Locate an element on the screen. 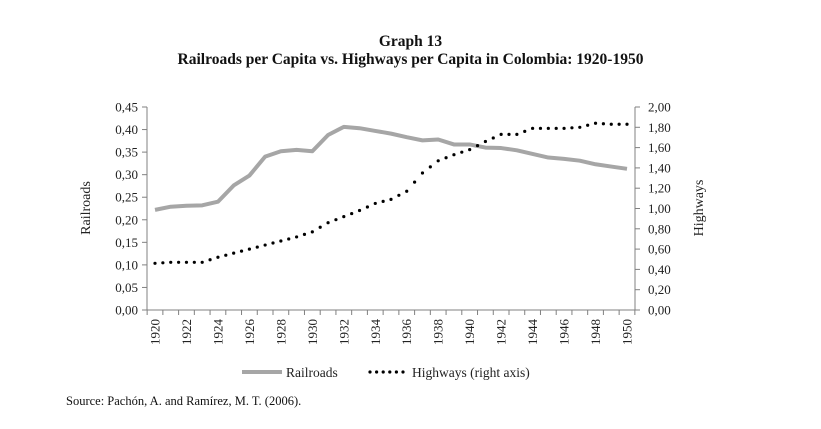  right-tick-label: 0,00 is located at coordinates (659, 310).